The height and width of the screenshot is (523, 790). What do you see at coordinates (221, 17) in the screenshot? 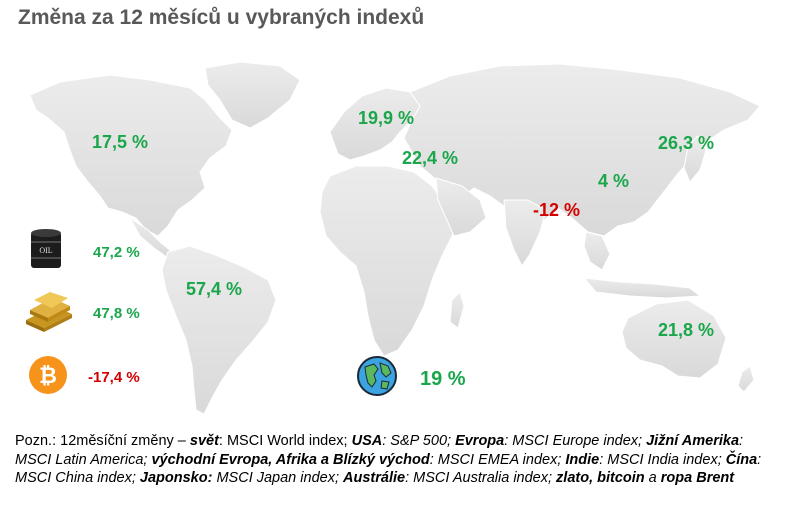
I see `page-title: Změna za 12 měsíců u vybraných indexů` at bounding box center [221, 17].